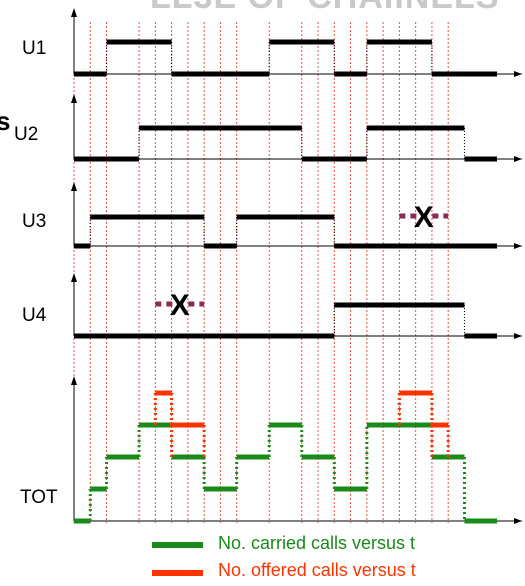 The height and width of the screenshot is (586, 525). What do you see at coordinates (34, 221) in the screenshot?
I see `row-label-u3: U3` at bounding box center [34, 221].